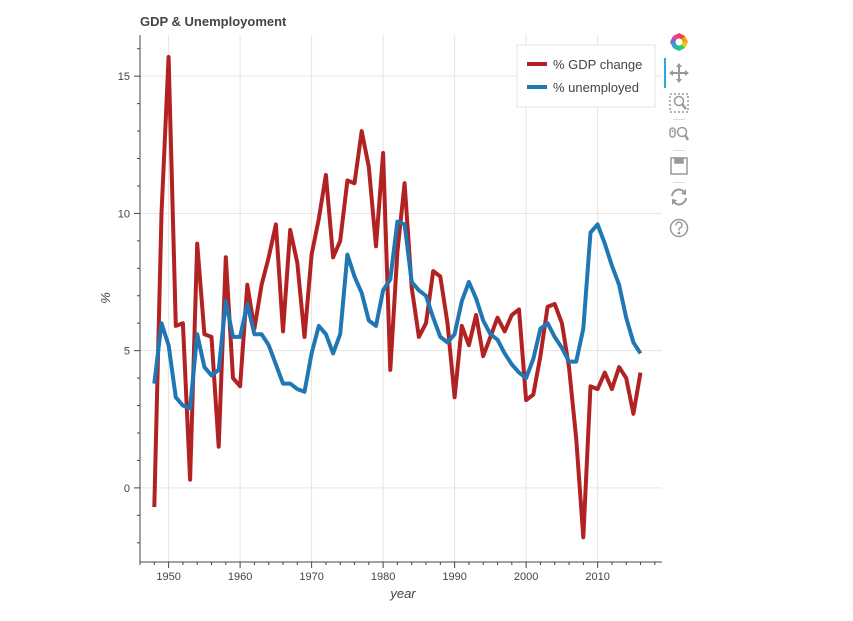  I want to click on reset-icon, so click(679, 197).